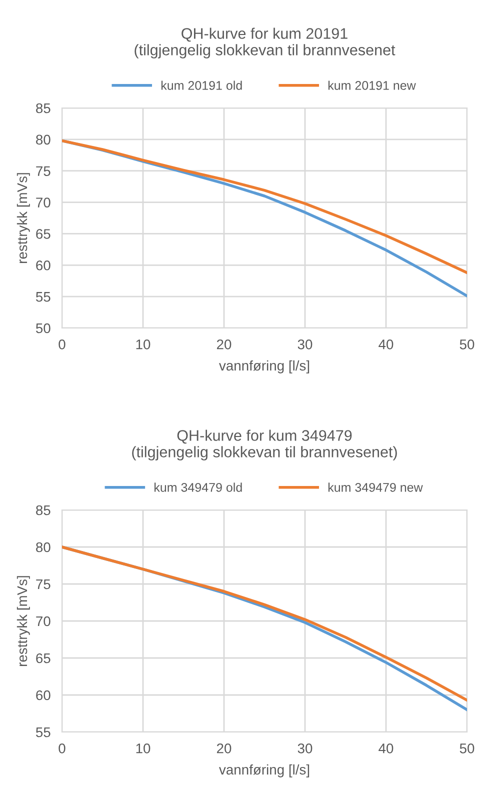  Describe the element at coordinates (264, 445) in the screenshot. I see `chart-title: QH-kurve for kum 349479 (tilgjengelig slokkevan til brannvesenet)` at that location.